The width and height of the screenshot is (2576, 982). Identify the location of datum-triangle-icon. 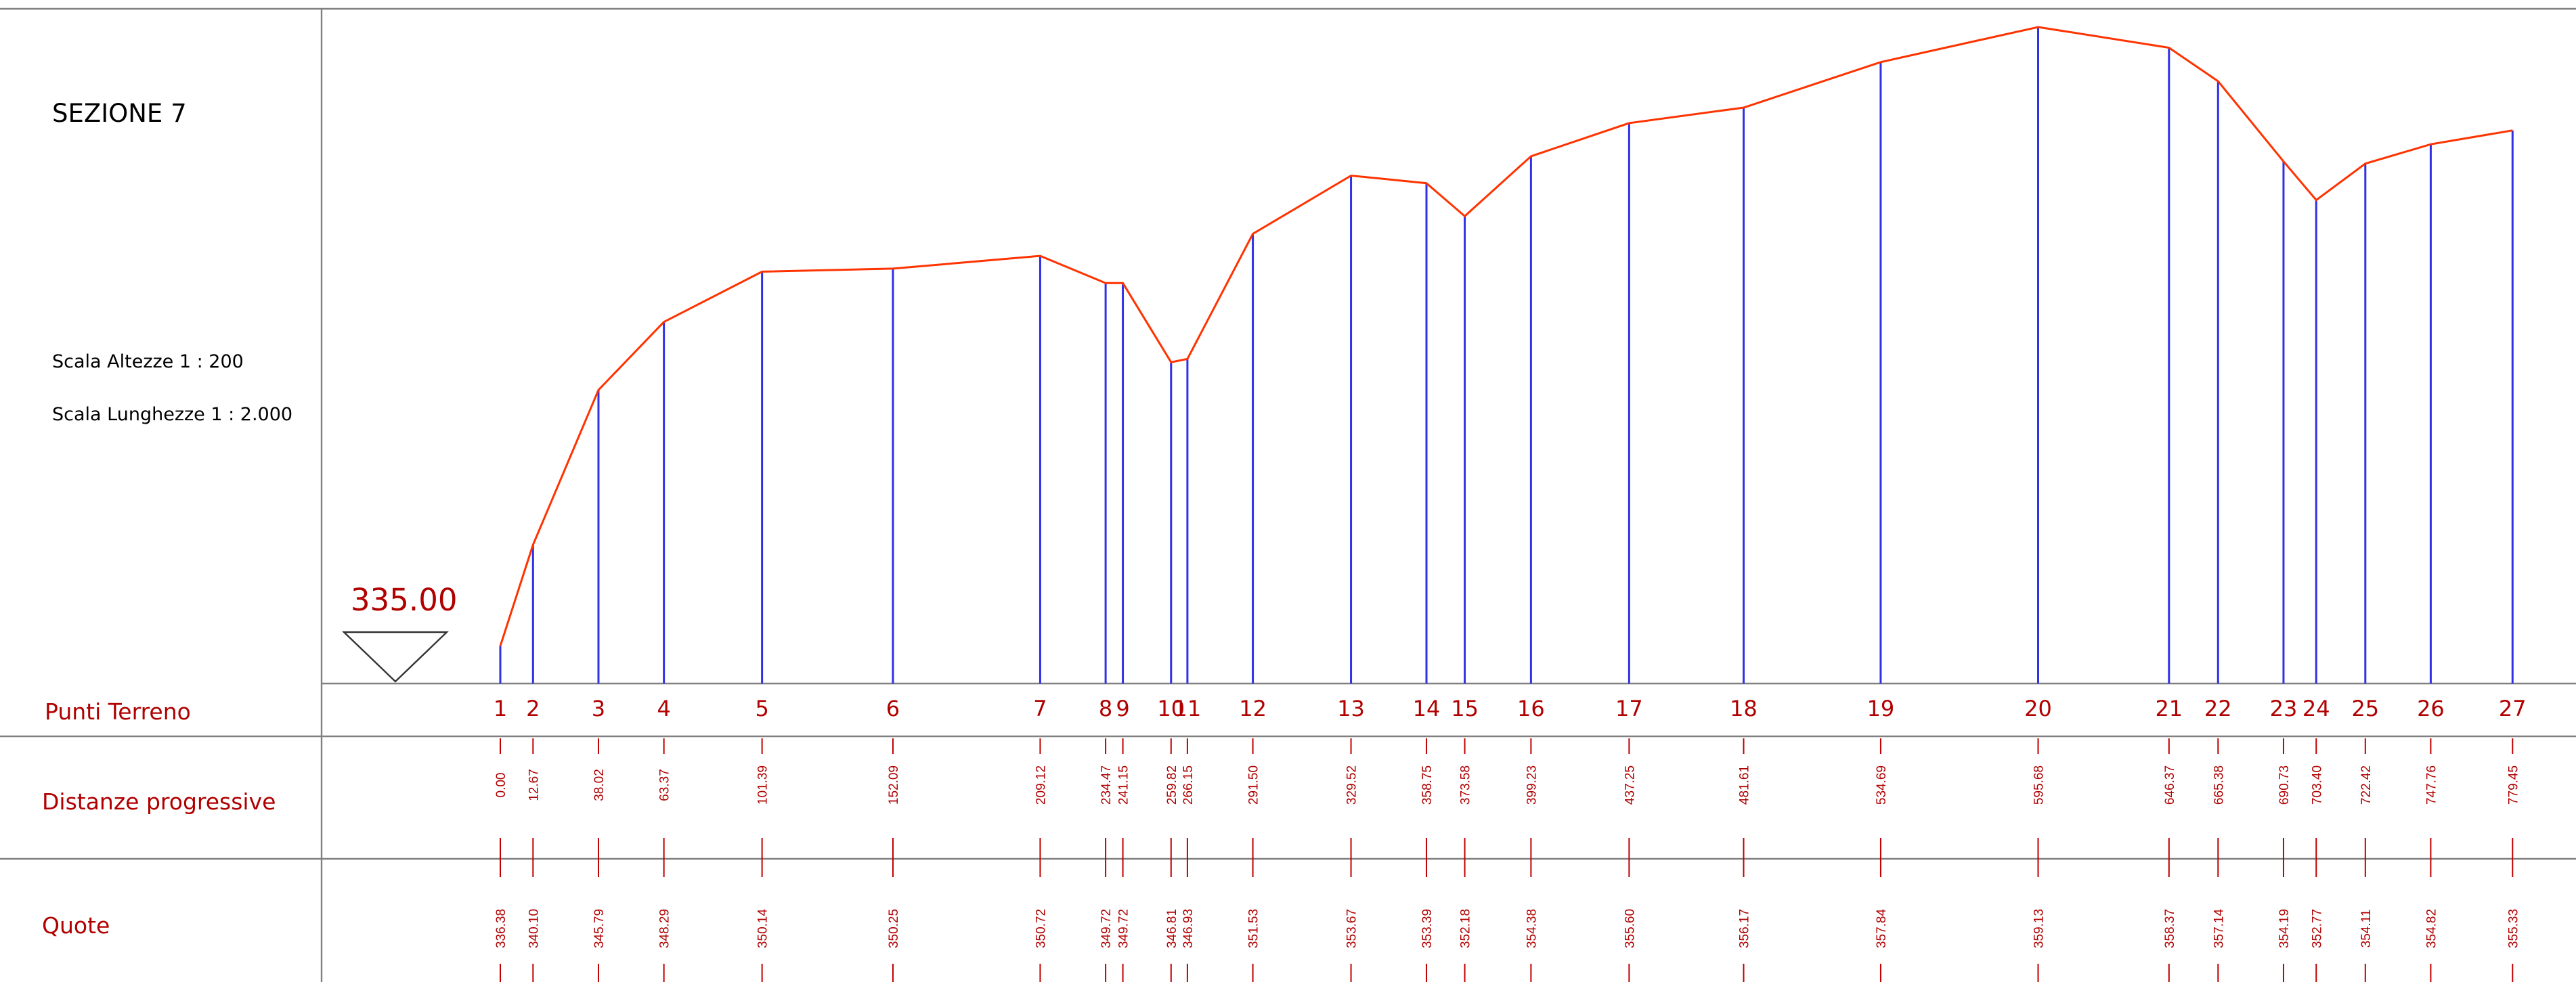
(395, 657).